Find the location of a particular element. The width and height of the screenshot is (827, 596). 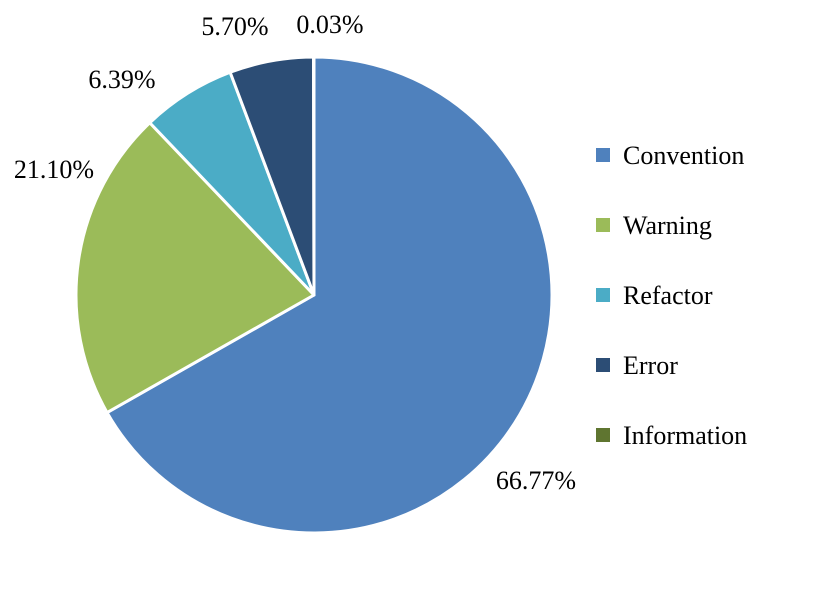

legend-item-convention: Convention is located at coordinates (670, 155).